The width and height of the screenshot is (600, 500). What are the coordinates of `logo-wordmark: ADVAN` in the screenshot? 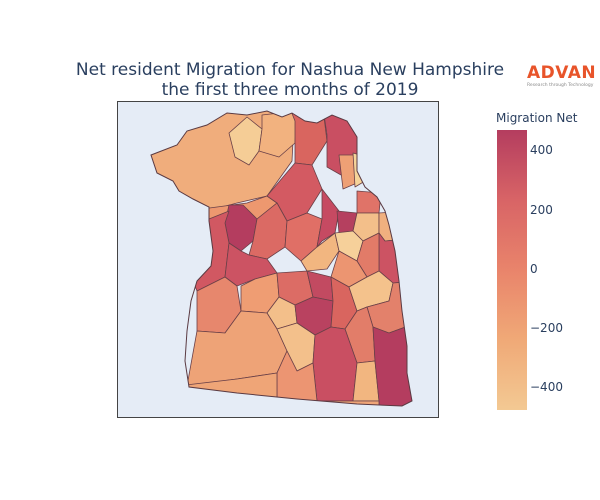 It's located at (562, 73).